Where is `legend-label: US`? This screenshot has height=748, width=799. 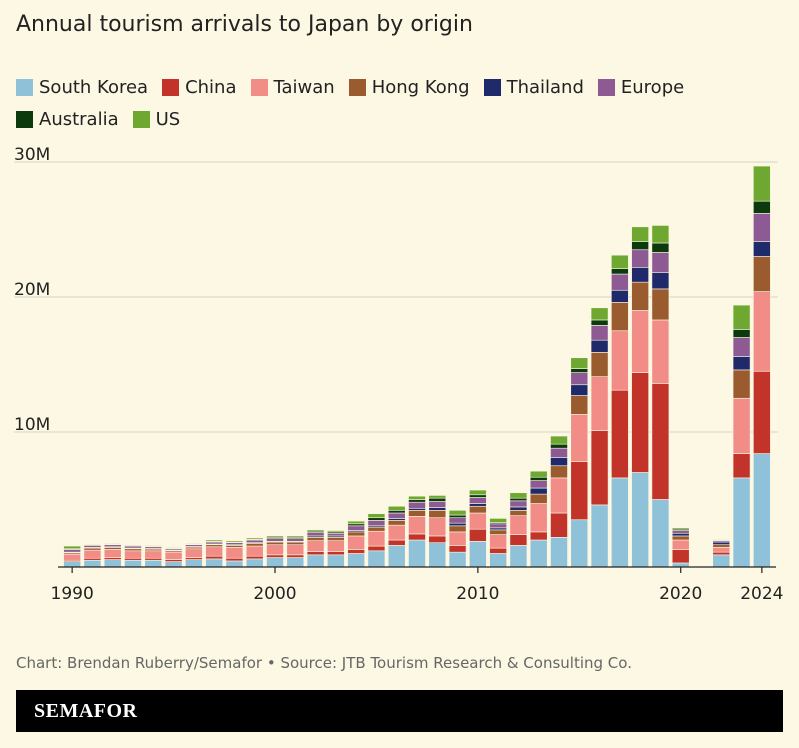
legend-label: US is located at coordinates (168, 119).